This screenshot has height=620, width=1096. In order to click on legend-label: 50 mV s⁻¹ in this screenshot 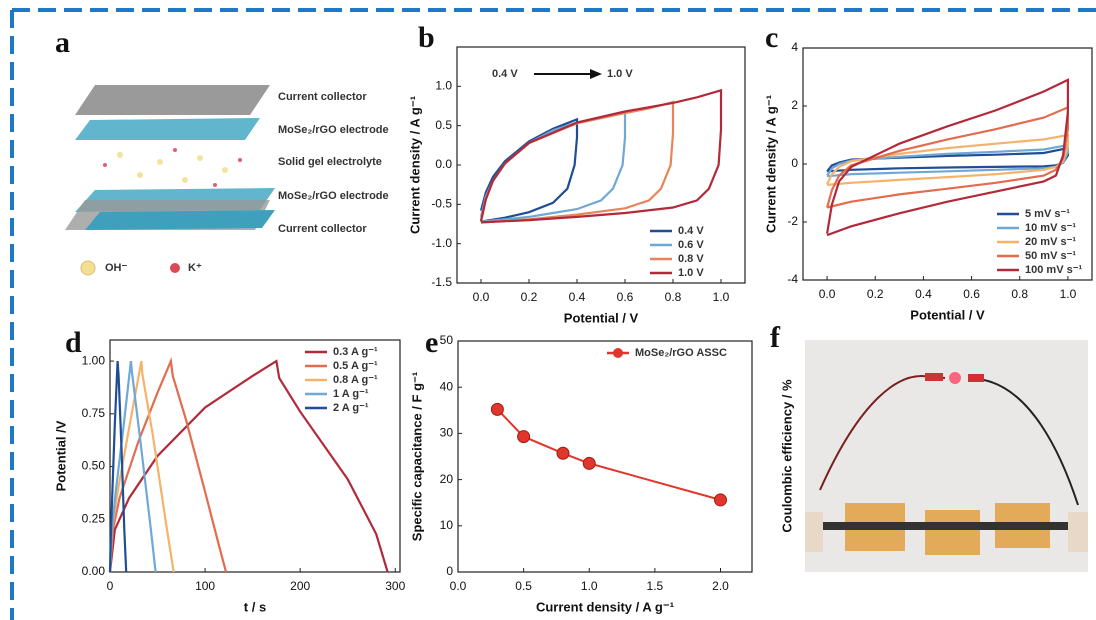, I will do `click(1050, 256)`.